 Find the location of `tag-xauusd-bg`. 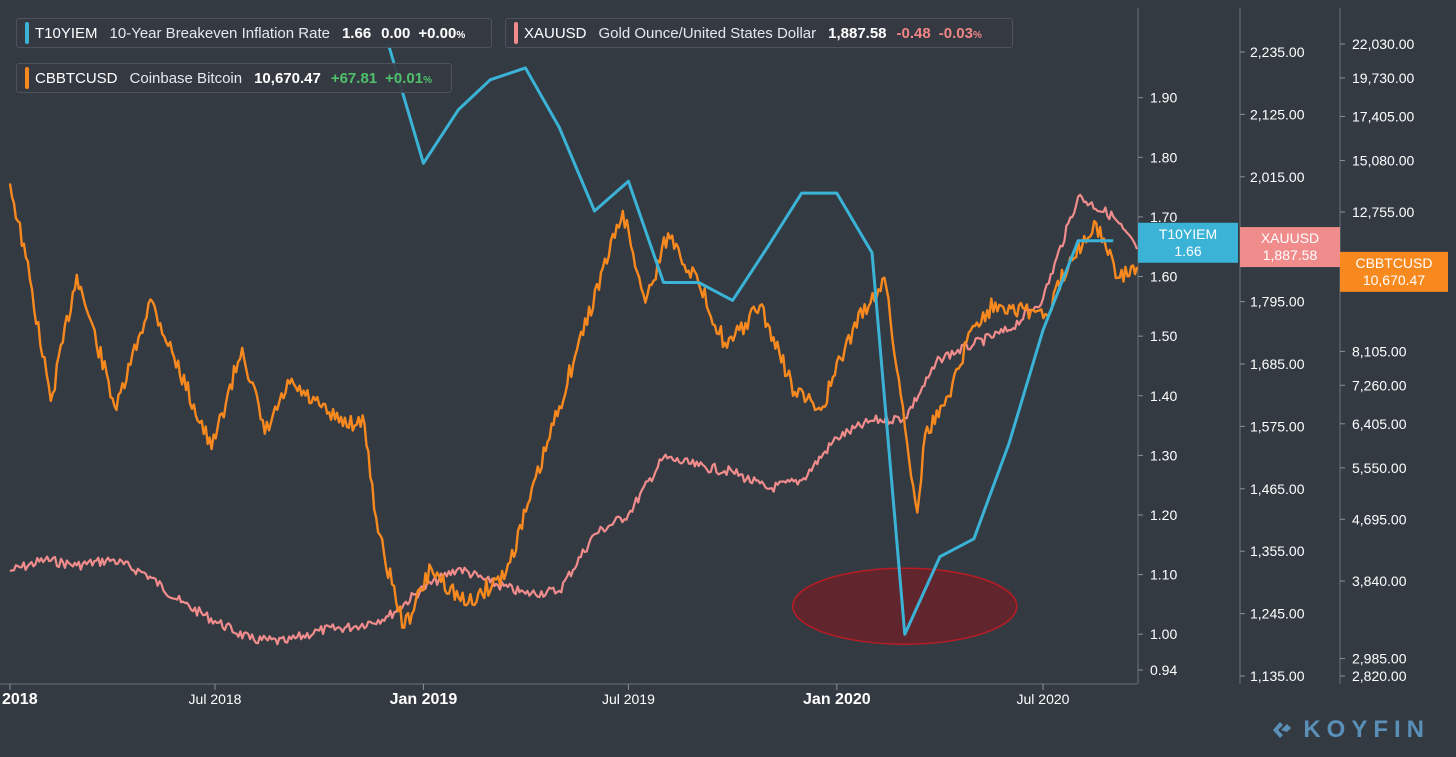

tag-xauusd-bg is located at coordinates (1290, 247).